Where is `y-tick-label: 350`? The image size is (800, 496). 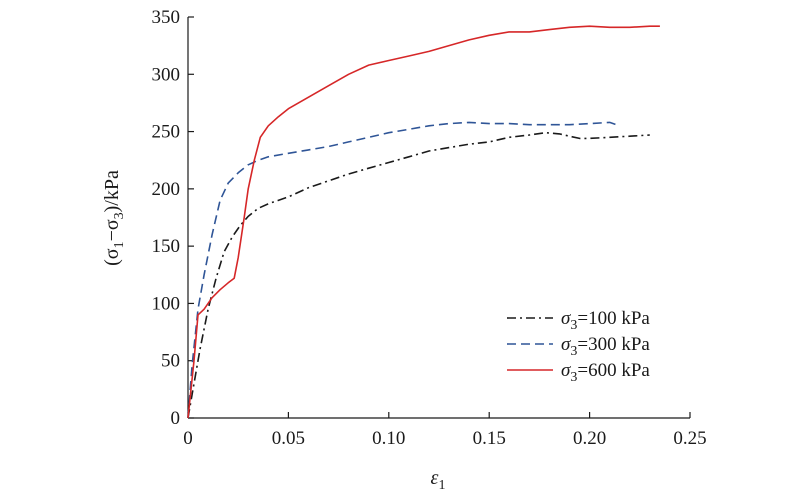 y-tick-label: 350 is located at coordinates (166, 17).